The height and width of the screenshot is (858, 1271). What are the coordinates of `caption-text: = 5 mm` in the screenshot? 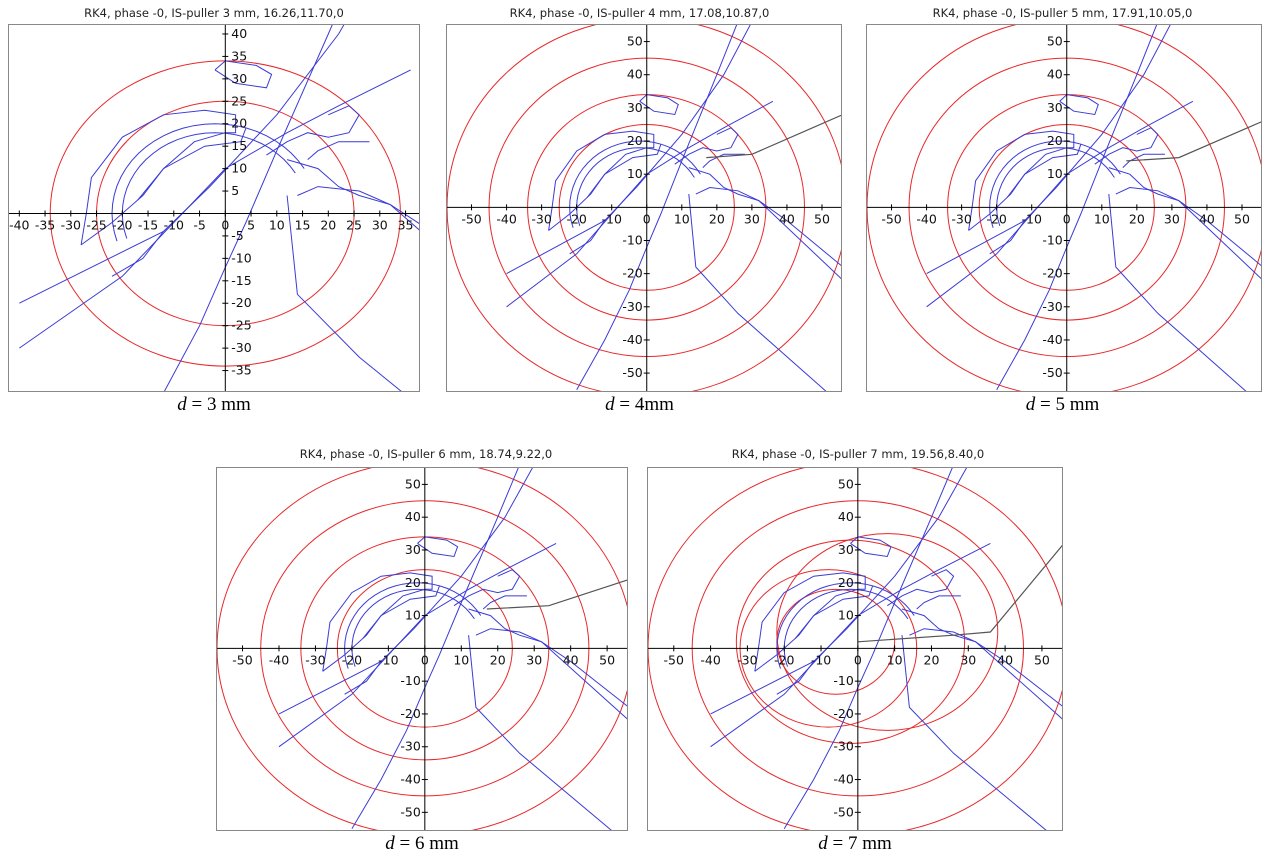 It's located at (1067, 404).